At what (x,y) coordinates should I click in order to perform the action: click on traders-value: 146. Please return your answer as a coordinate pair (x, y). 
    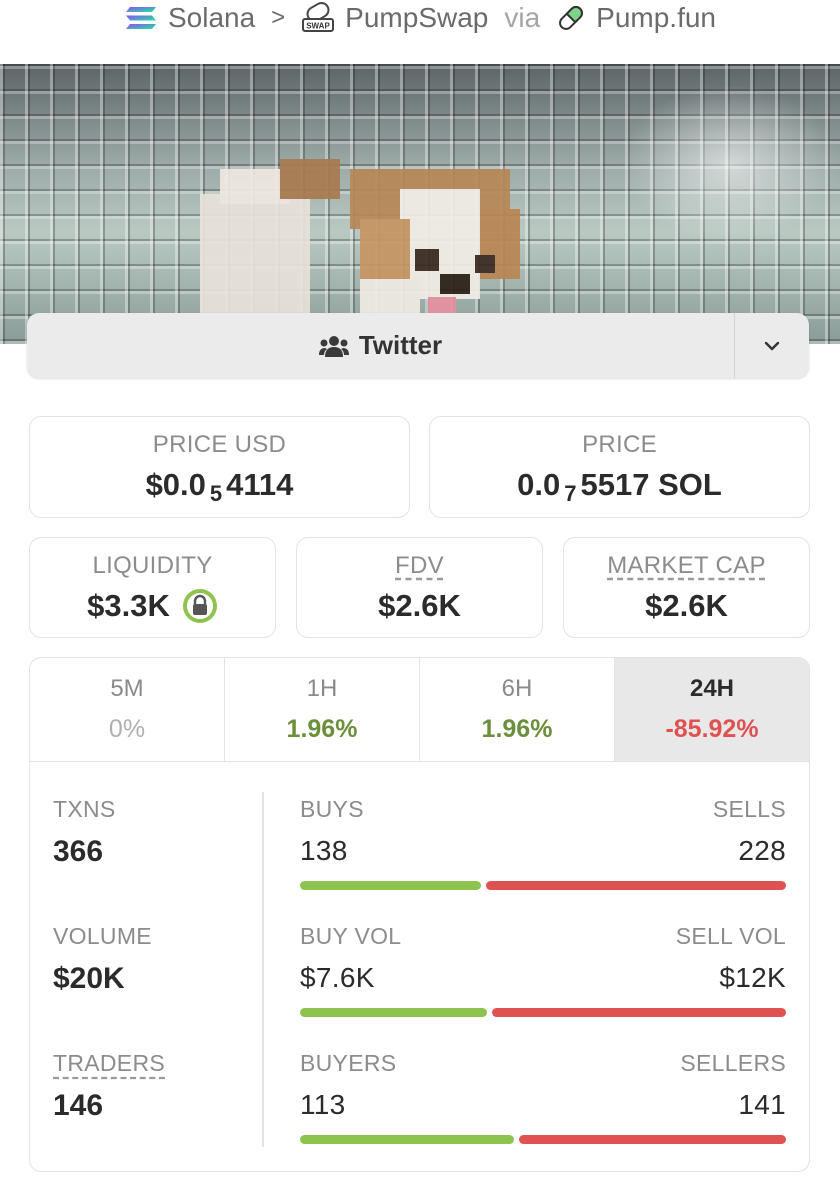
    Looking at the image, I should click on (78, 1105).